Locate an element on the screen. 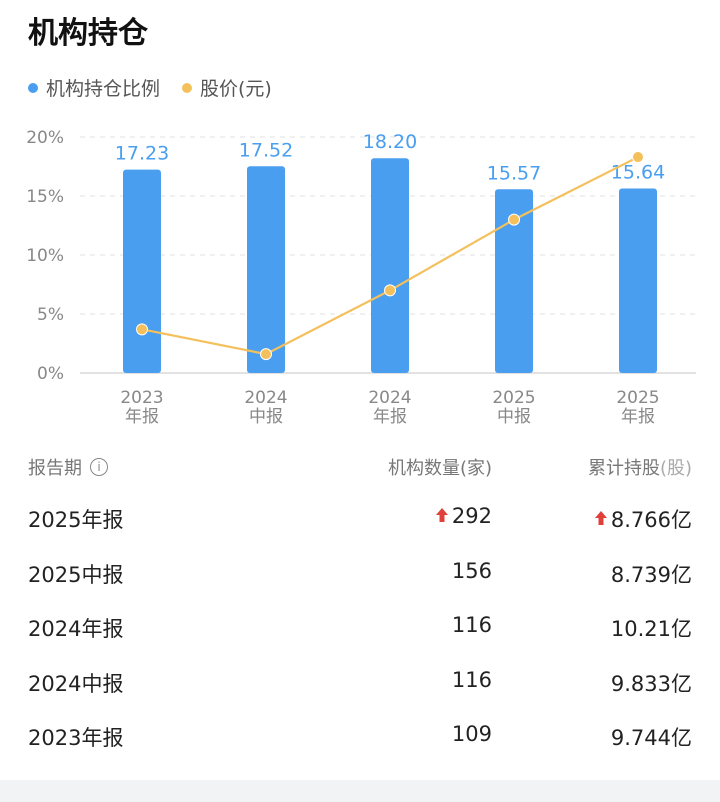 The image size is (720, 802). header-shares-unit: (股) is located at coordinates (675, 468).